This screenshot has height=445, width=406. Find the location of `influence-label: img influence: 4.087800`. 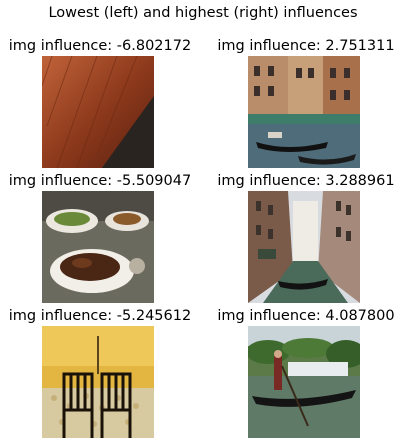

influence-label: img influence: 4.087800 is located at coordinates (306, 316).